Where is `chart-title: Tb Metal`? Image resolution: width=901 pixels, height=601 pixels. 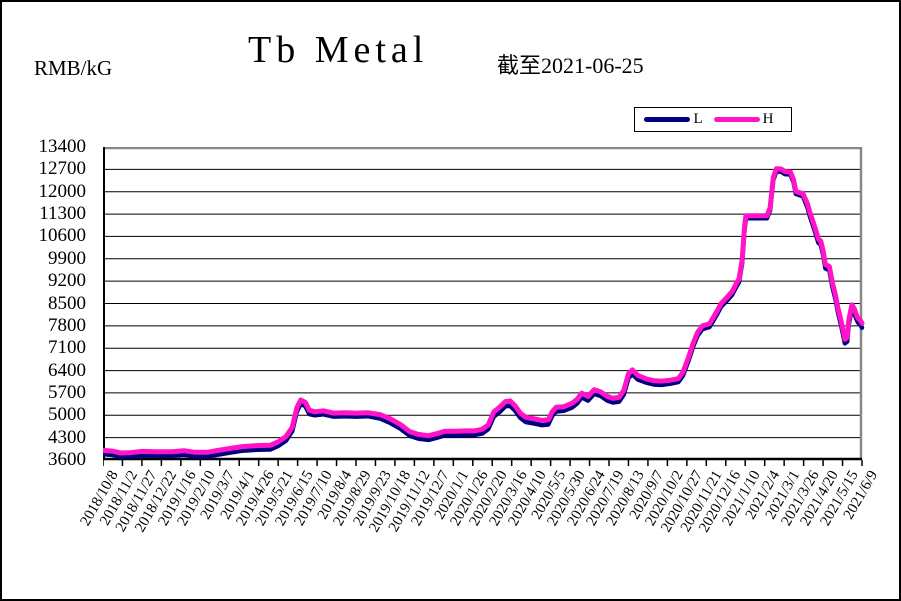
chart-title: Tb Metal is located at coordinates (338, 50).